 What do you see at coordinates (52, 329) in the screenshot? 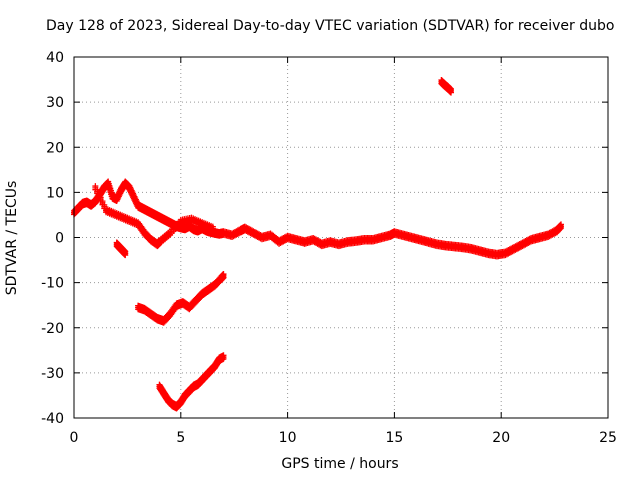
I see `y-tick-label: -20` at bounding box center [52, 329].